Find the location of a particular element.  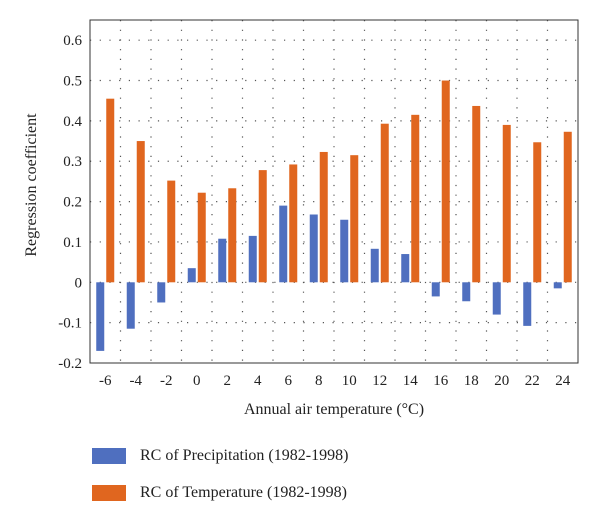

y-tick-label: -0.1 is located at coordinates (70, 324).